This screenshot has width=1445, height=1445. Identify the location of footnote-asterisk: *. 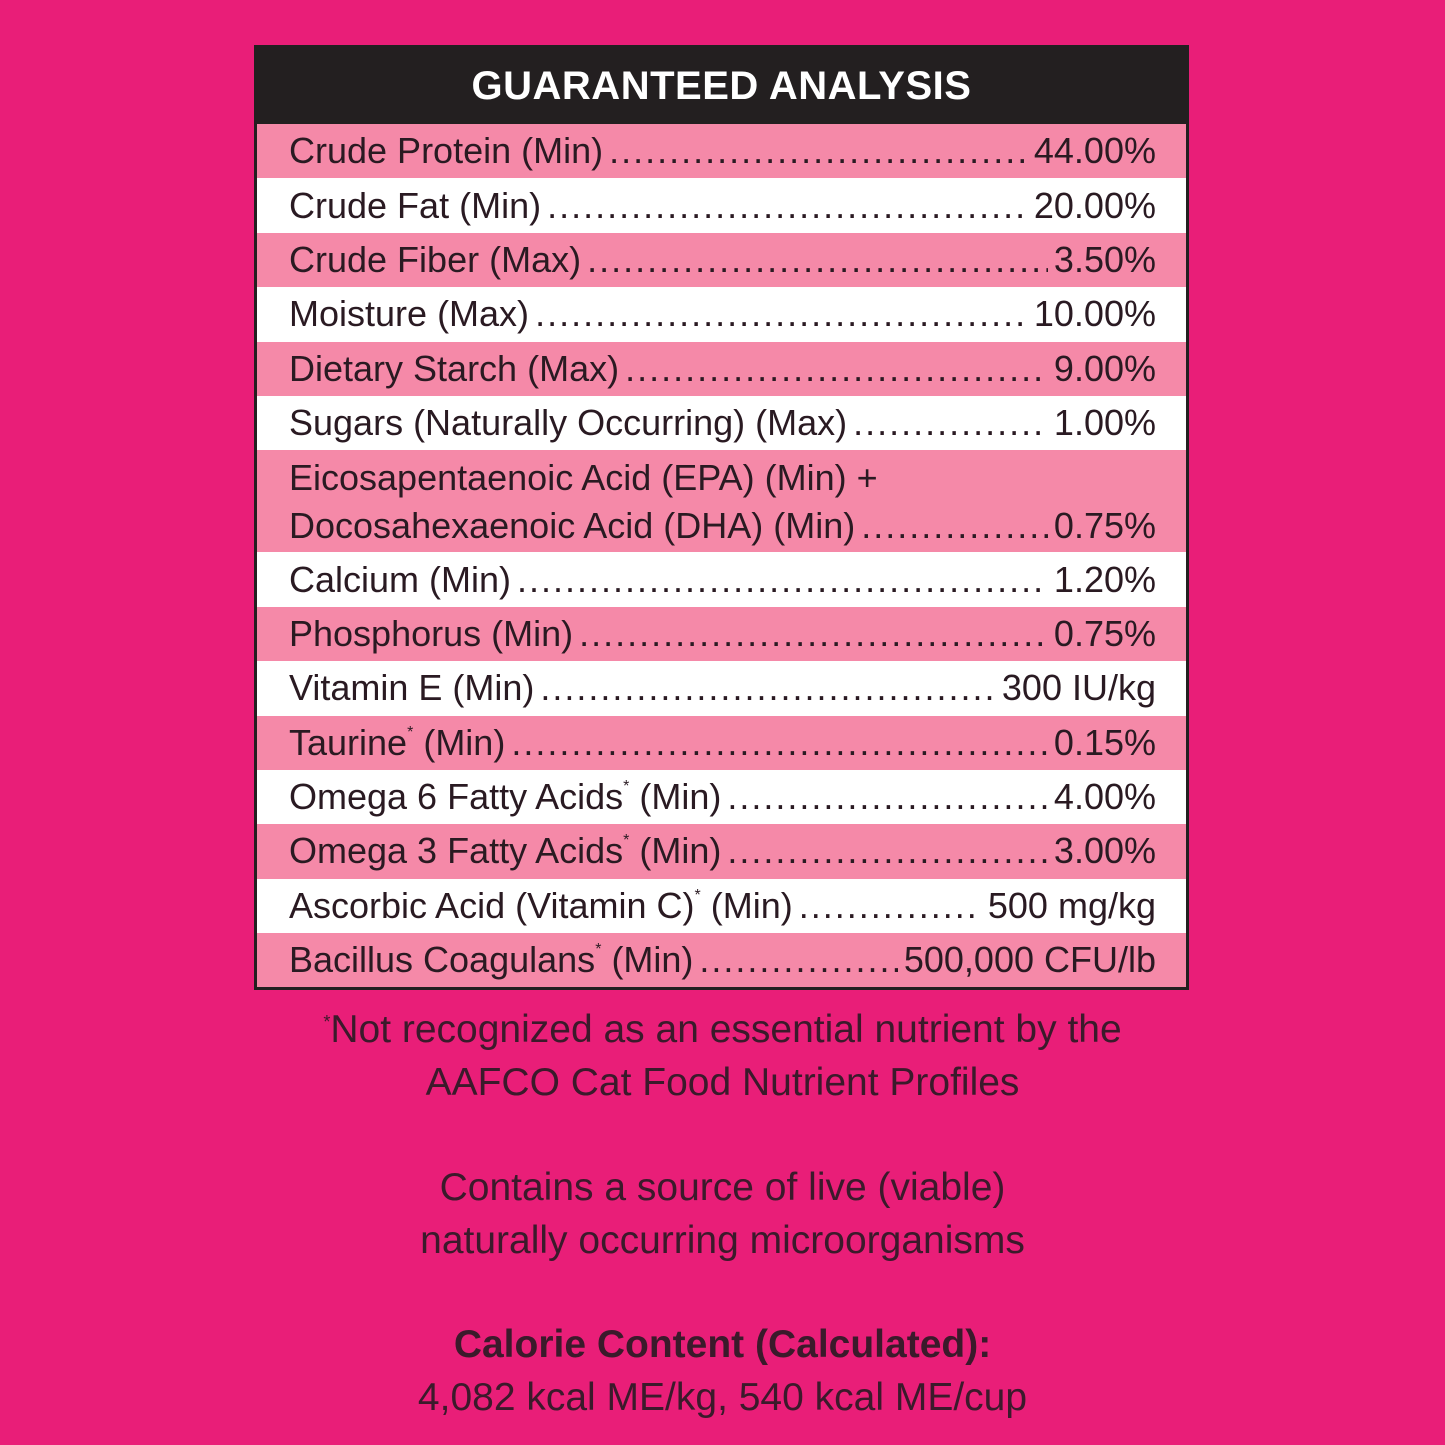
(327, 1022).